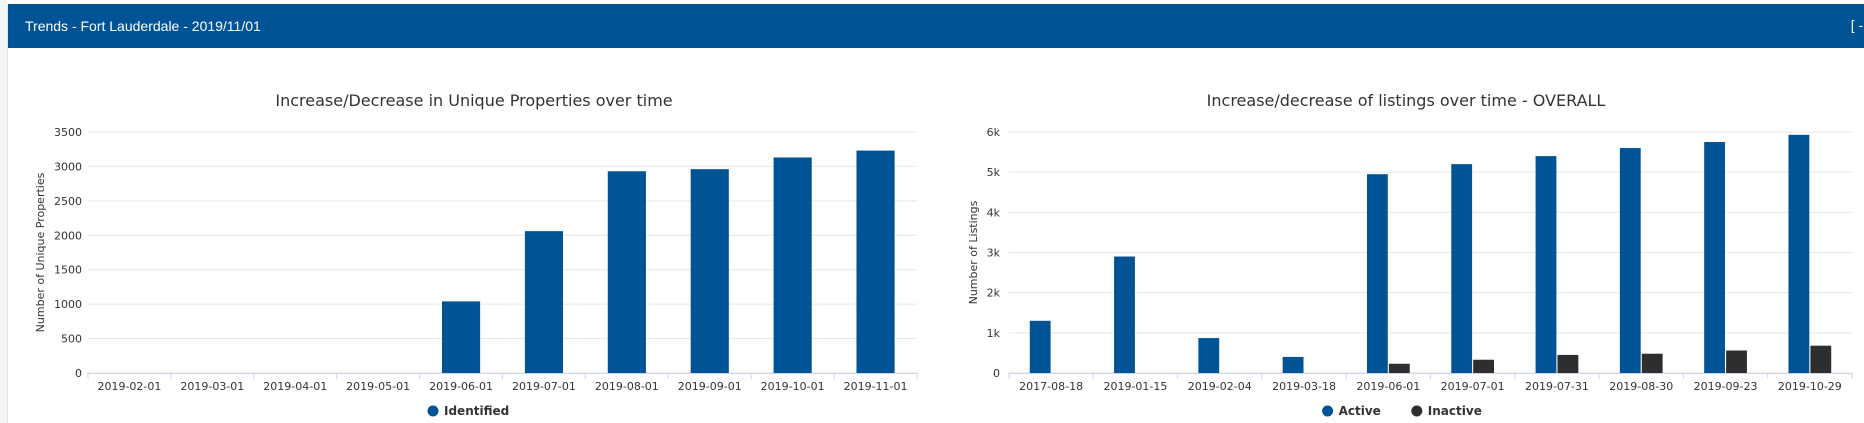 The image size is (1864, 423). I want to click on unique-properties-xtick-label: 2019-05-01, so click(378, 386).